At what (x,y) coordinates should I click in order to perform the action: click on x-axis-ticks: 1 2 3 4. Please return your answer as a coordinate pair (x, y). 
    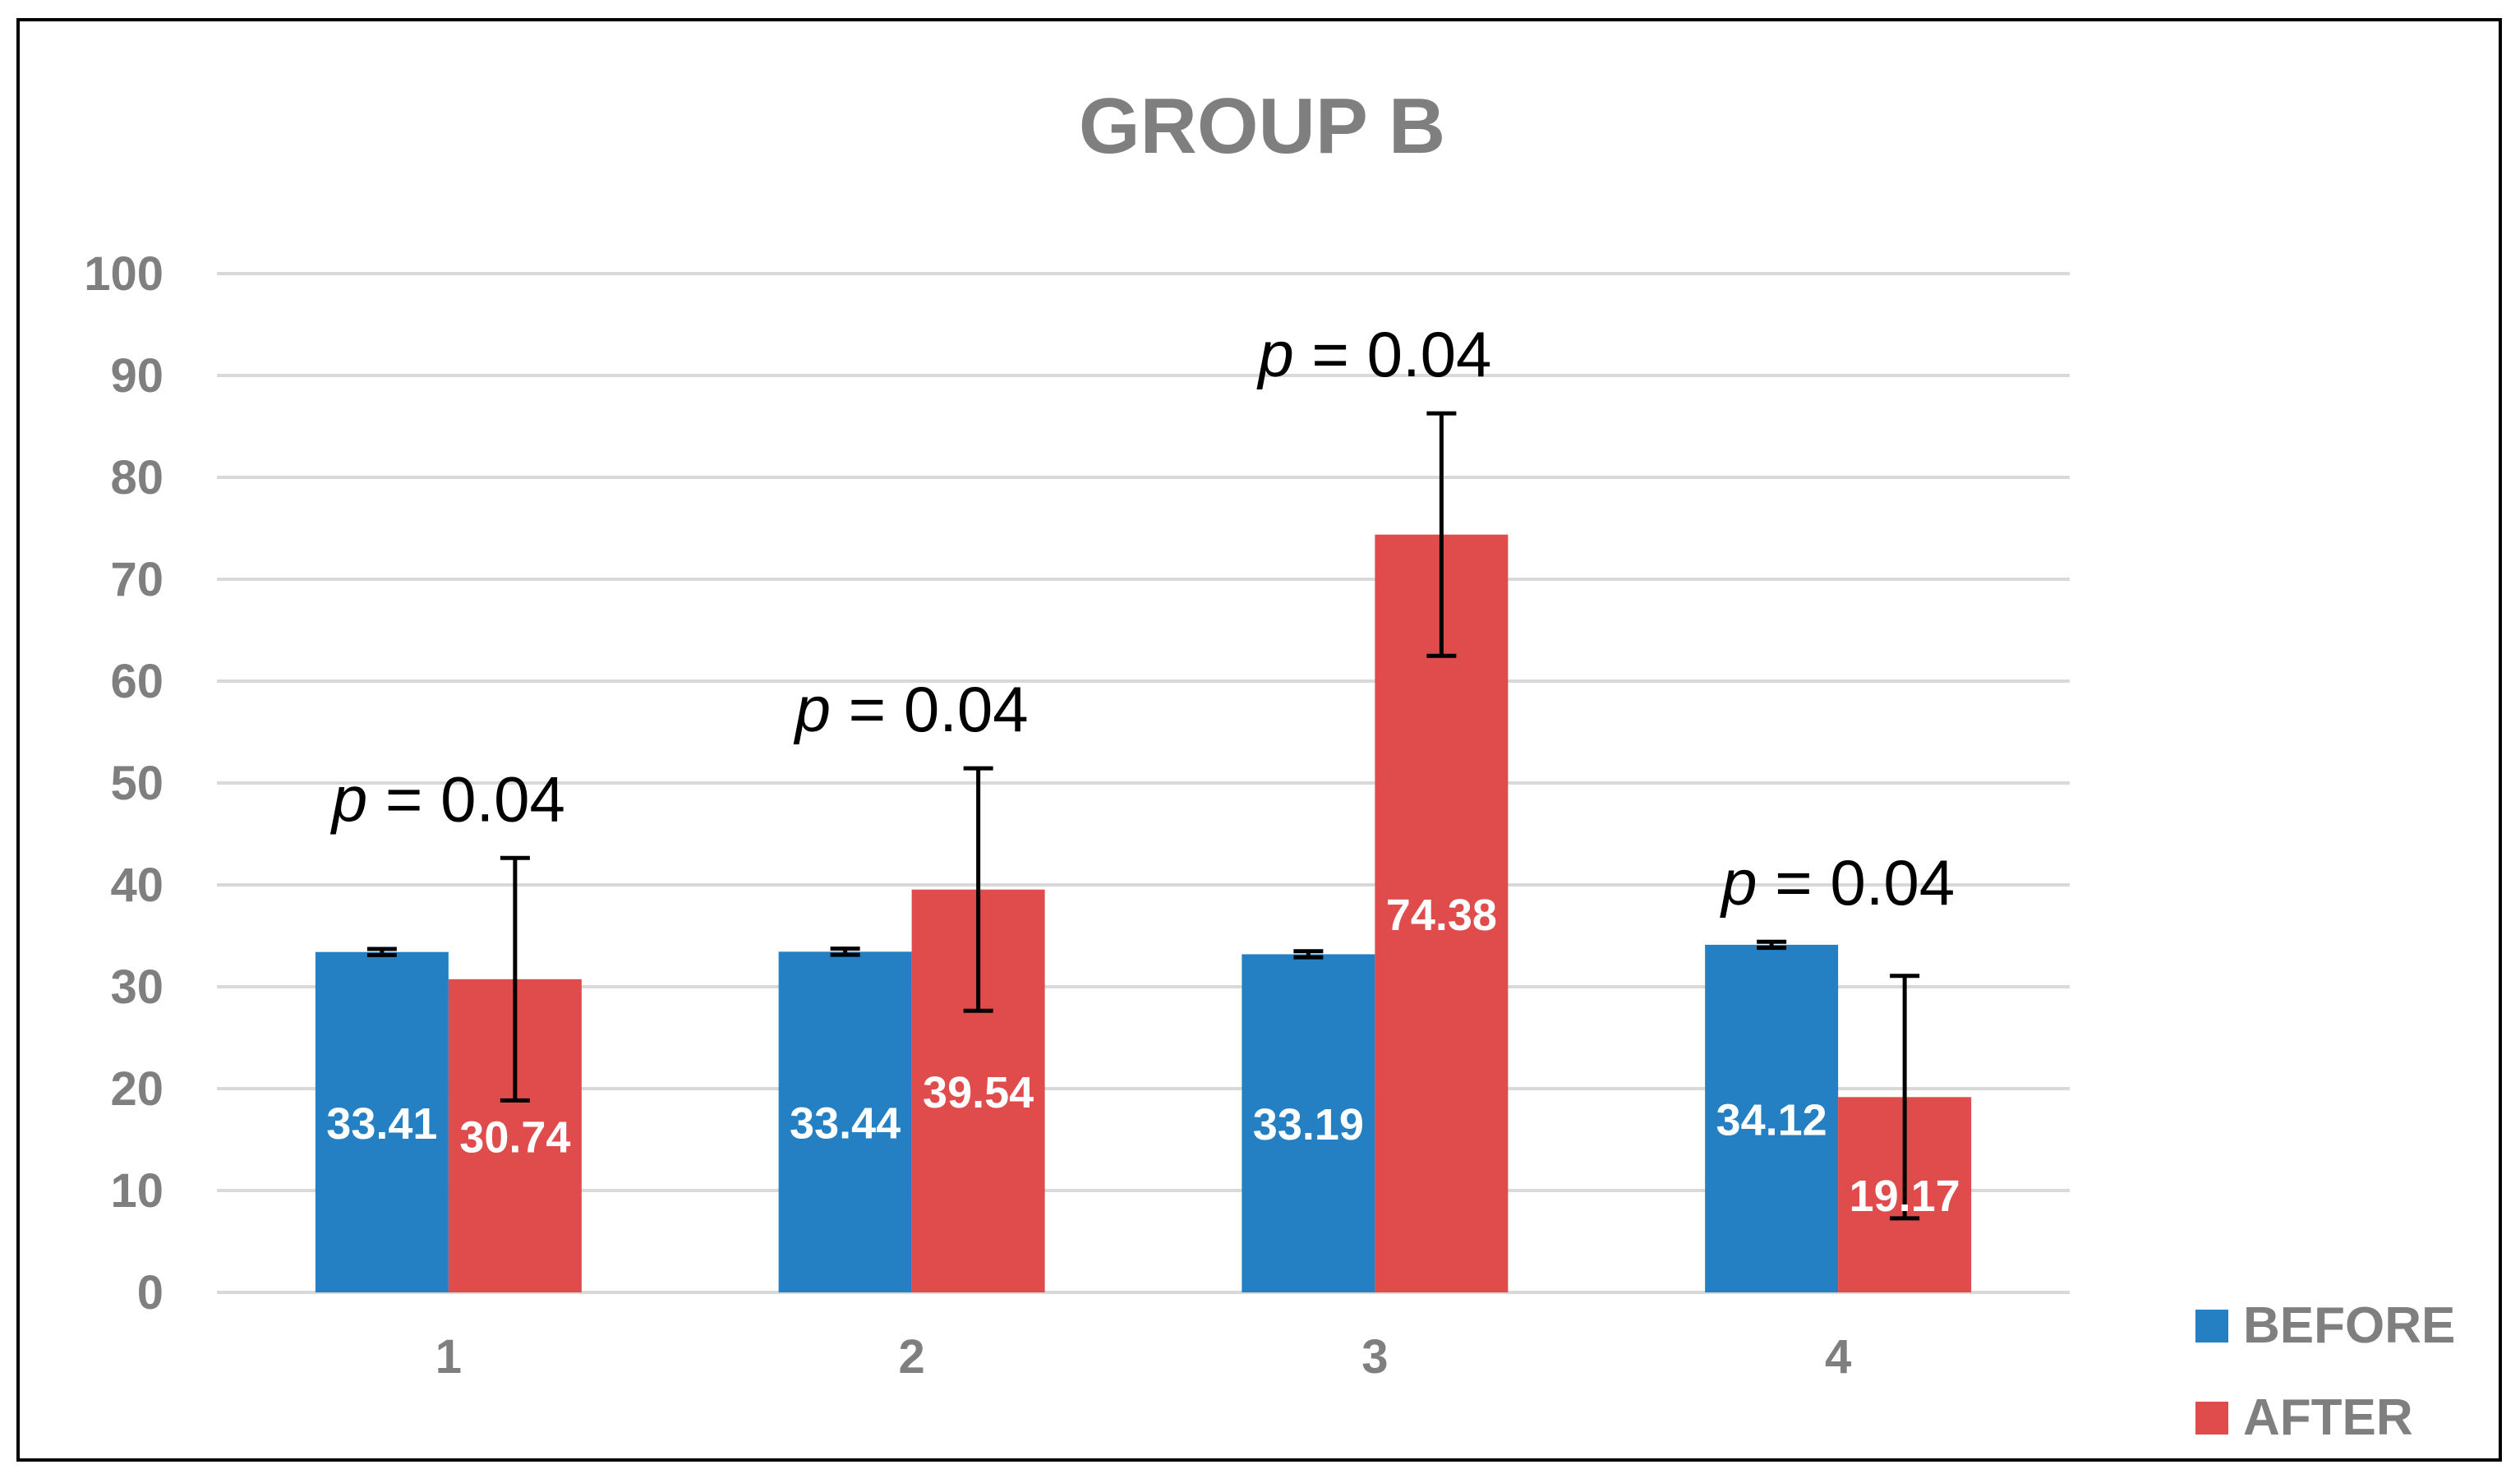
    Looking at the image, I should click on (1143, 1357).